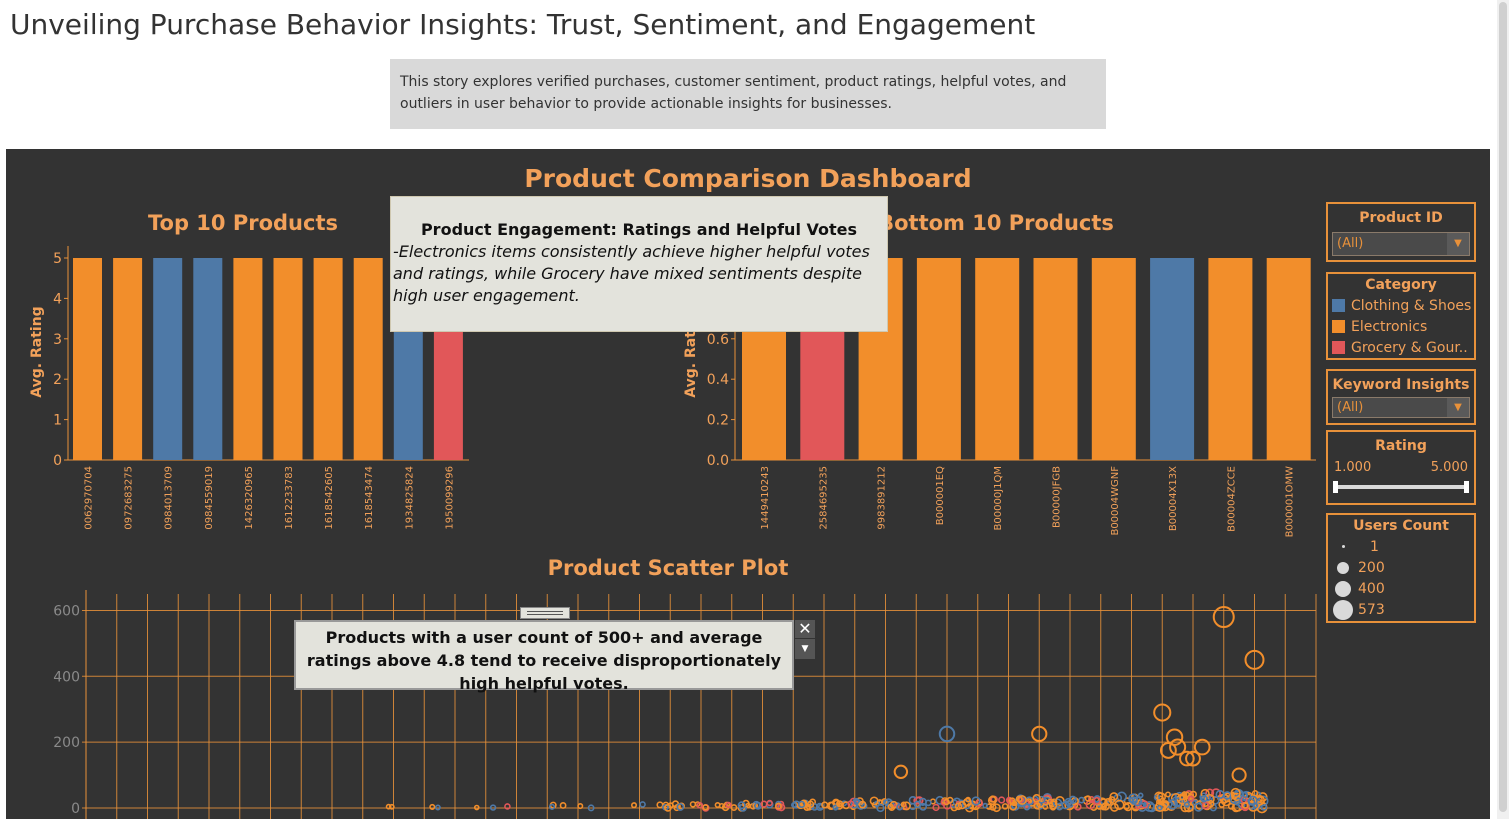 The height and width of the screenshot is (819, 1509). Describe the element at coordinates (747, 178) in the screenshot. I see `dashboard-title: Product Comparison Dashboard` at that location.